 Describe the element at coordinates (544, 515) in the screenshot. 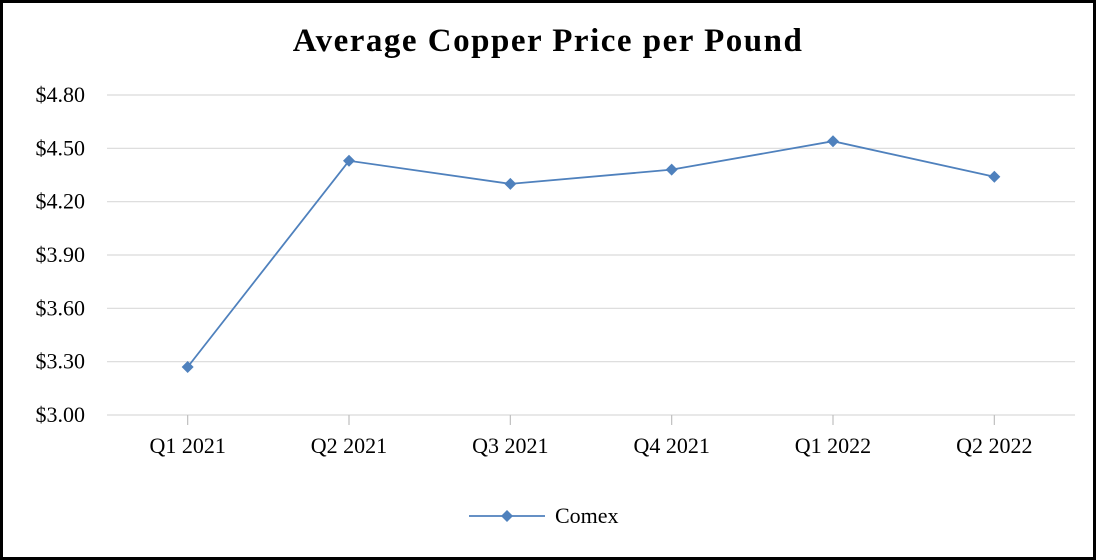

I see `legend: Comex` at that location.